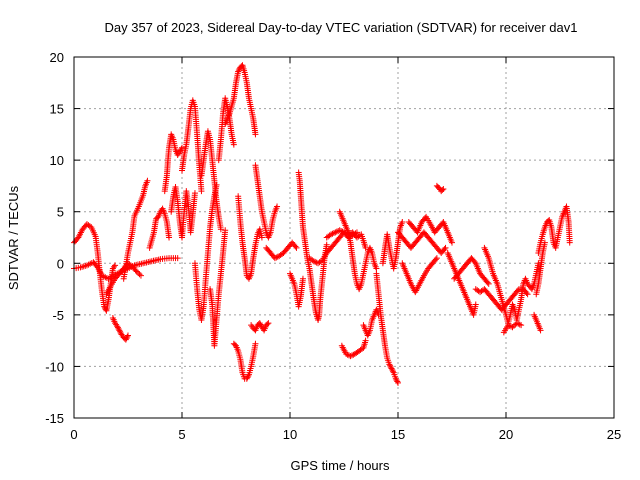 The height and width of the screenshot is (480, 640). Describe the element at coordinates (54, 366) in the screenshot. I see `y-tick-label: -10` at that location.